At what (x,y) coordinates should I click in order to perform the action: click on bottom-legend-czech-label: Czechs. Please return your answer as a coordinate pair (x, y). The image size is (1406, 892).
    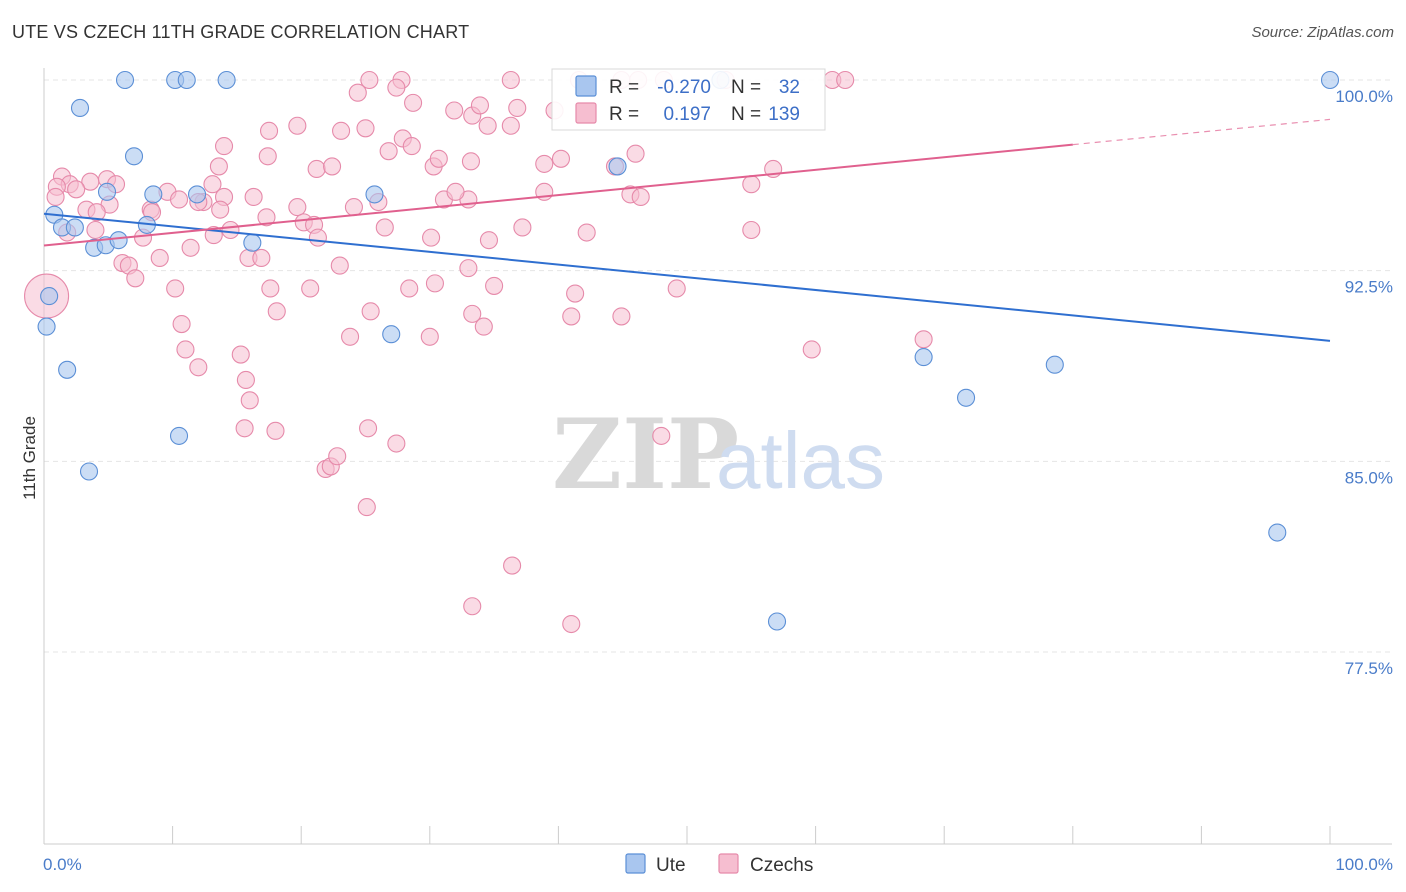
    Looking at the image, I should click on (781, 865).